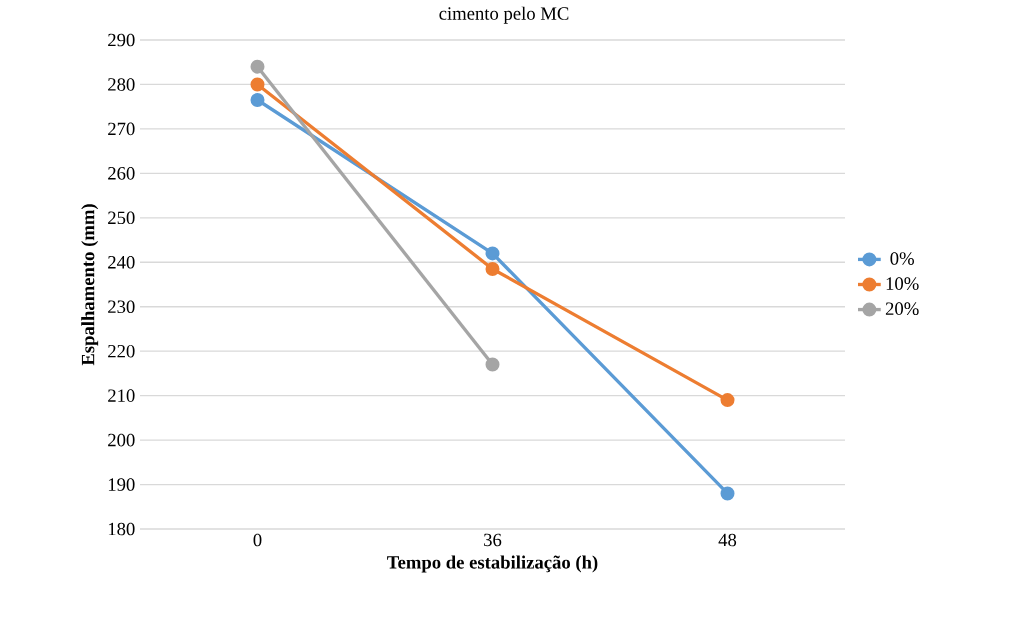 This screenshot has height=640, width=1009. What do you see at coordinates (121, 484) in the screenshot?
I see `y-tick-label: 190` at bounding box center [121, 484].